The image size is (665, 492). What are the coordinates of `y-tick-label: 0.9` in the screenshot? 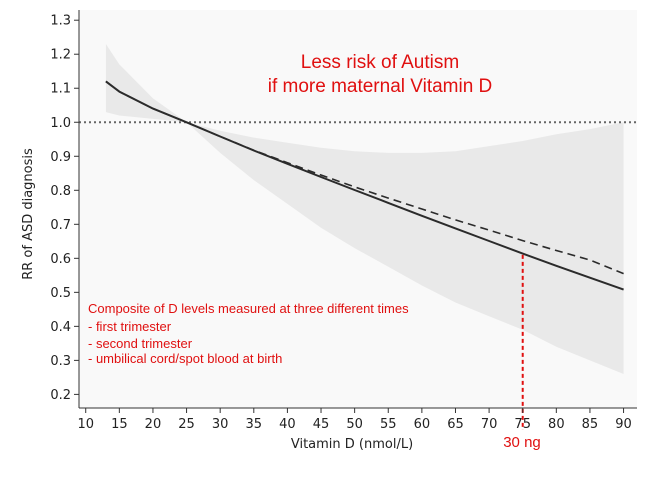 It's located at (60, 157).